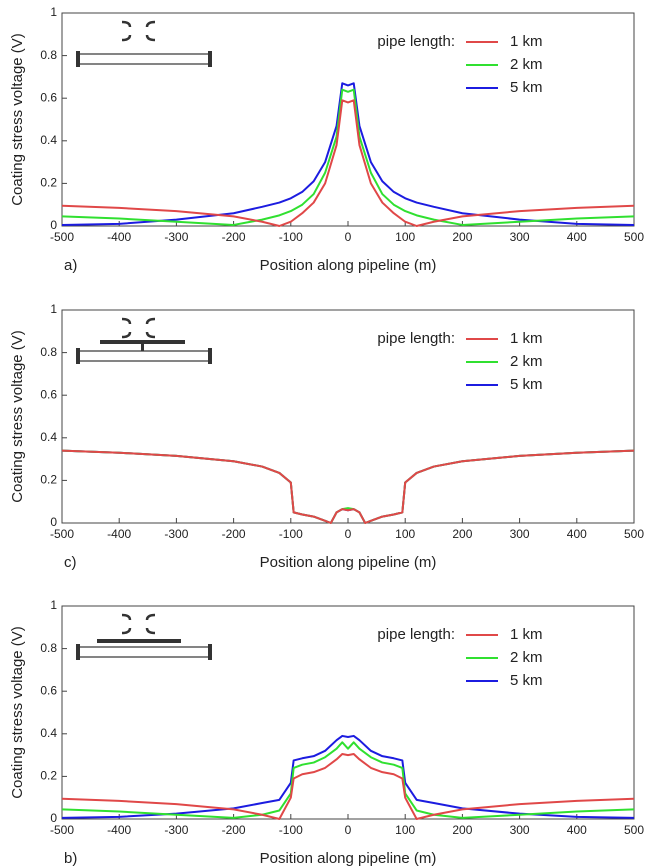 Image resolution: width=648 pixels, height=868 pixels. Describe the element at coordinates (142, 347) in the screenshot. I see `plate-stem` at that location.